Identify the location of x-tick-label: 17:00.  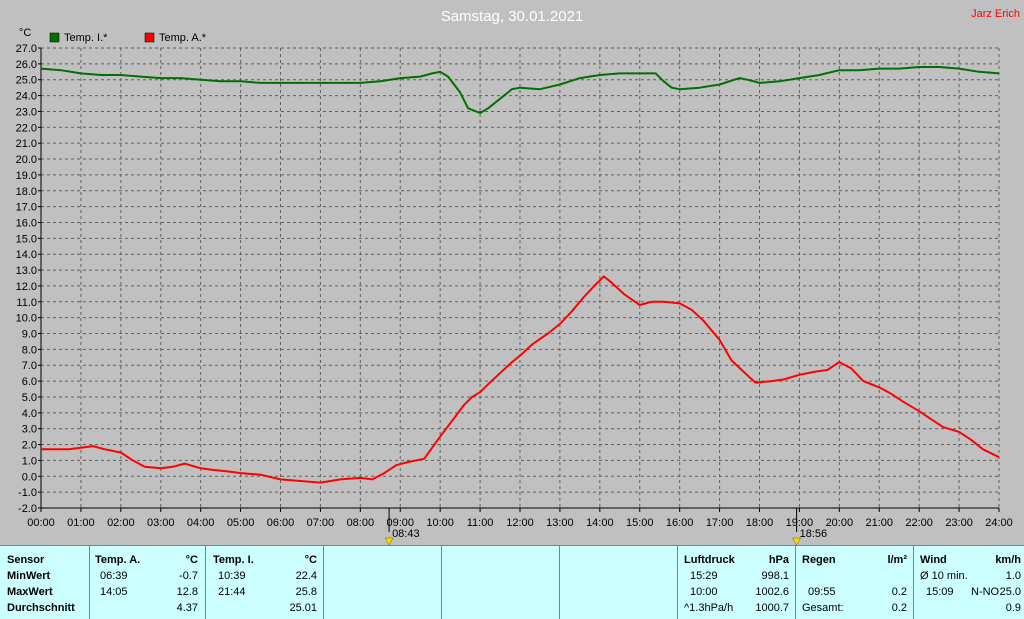
(720, 523).